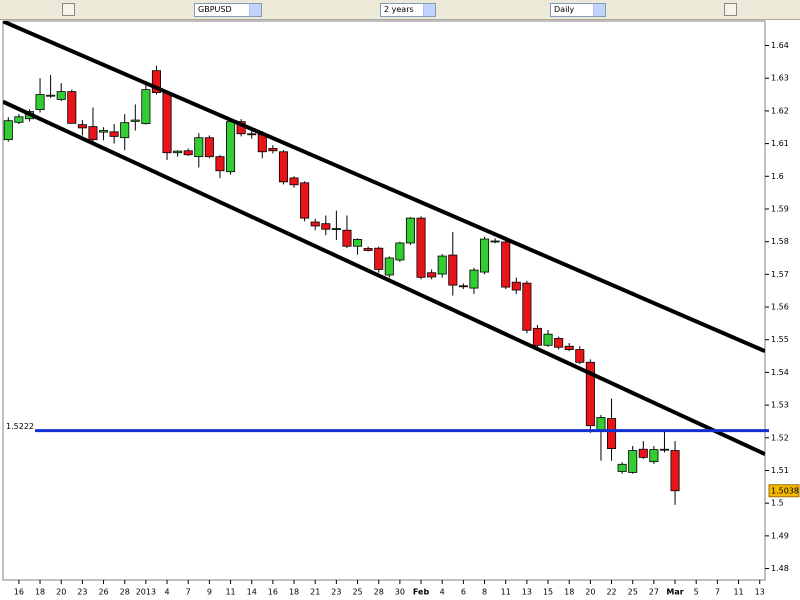 This screenshot has width=800, height=600. I want to click on x-tick-label: 20, so click(61, 592).